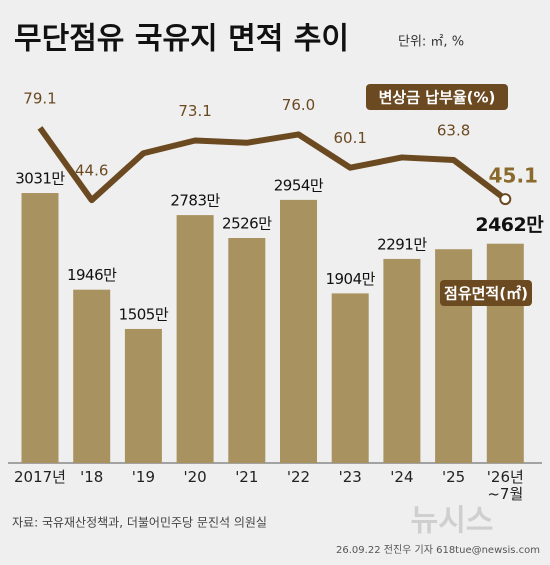  Describe the element at coordinates (181, 39) in the screenshot. I see `chart-title: 무단점유 국유지 면적 추이` at that location.